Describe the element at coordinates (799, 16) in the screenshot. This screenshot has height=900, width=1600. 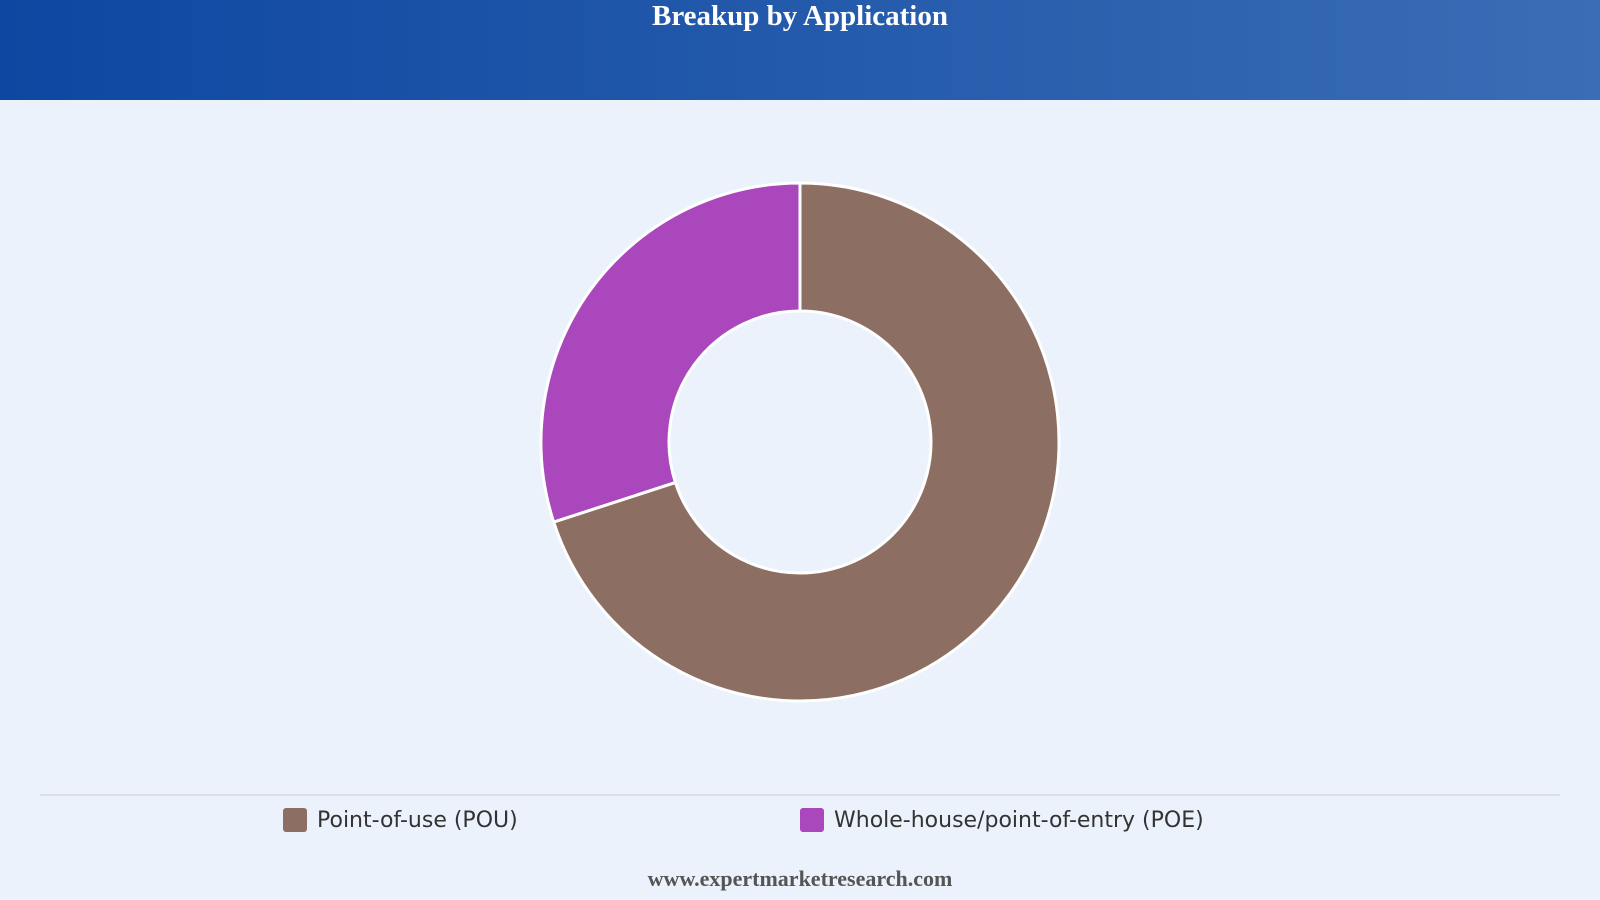
I see `chart-title: Breakup by Application` at that location.